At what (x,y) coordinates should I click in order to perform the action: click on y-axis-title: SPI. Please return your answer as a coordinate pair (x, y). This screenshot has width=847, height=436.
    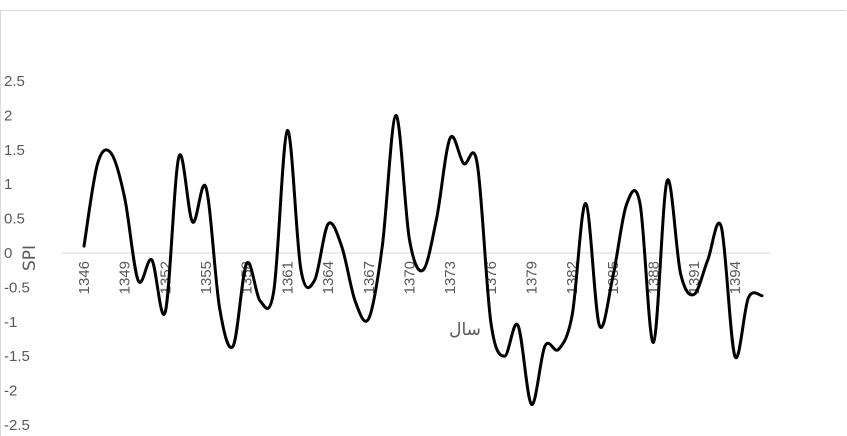
    Looking at the image, I should click on (30, 258).